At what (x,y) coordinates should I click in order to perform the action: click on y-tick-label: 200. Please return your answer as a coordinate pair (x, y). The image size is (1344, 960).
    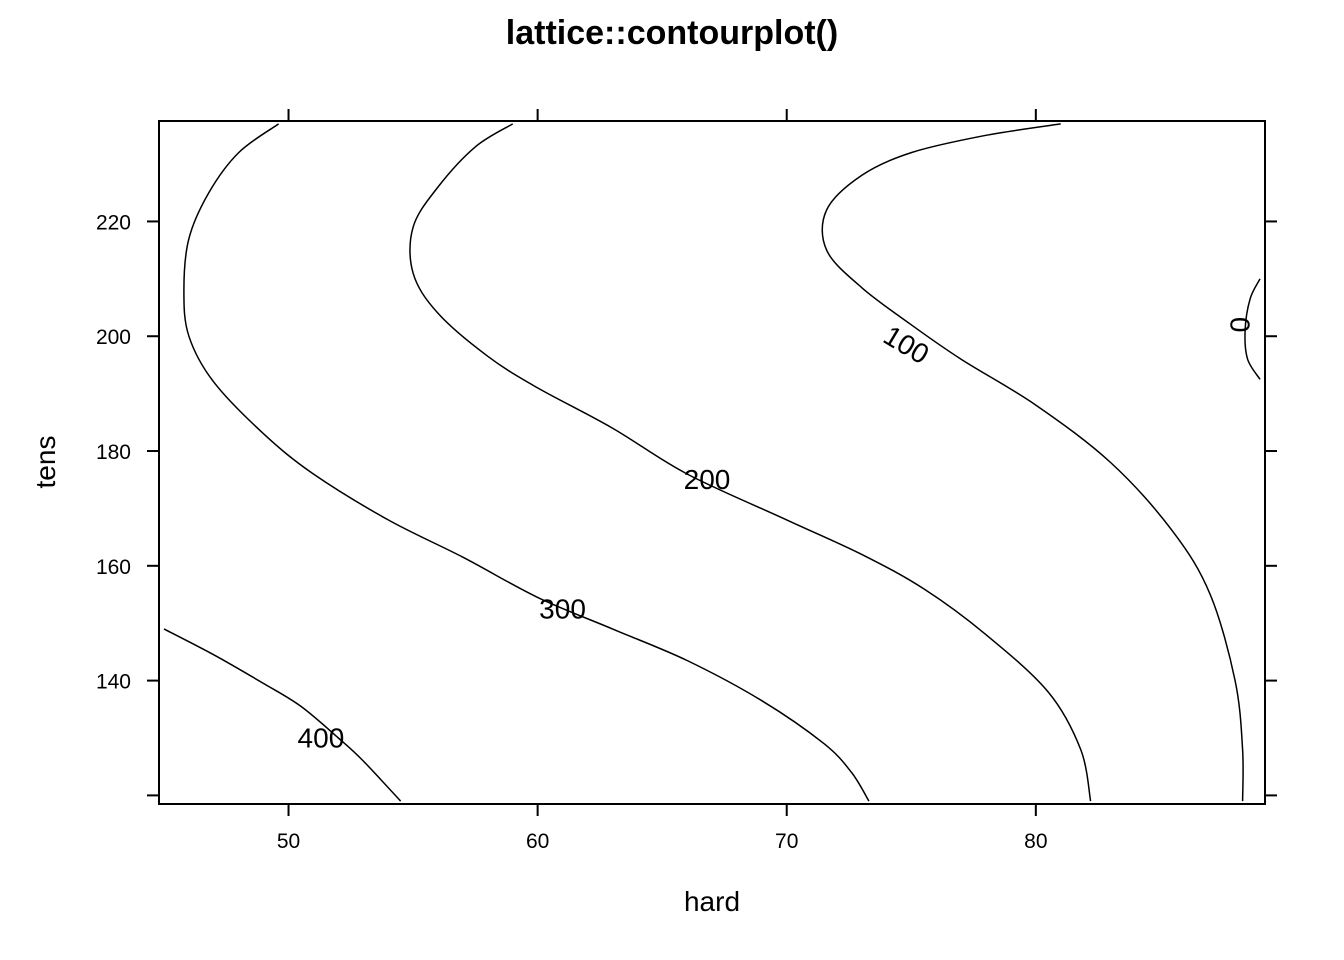
    Looking at the image, I should click on (113, 337).